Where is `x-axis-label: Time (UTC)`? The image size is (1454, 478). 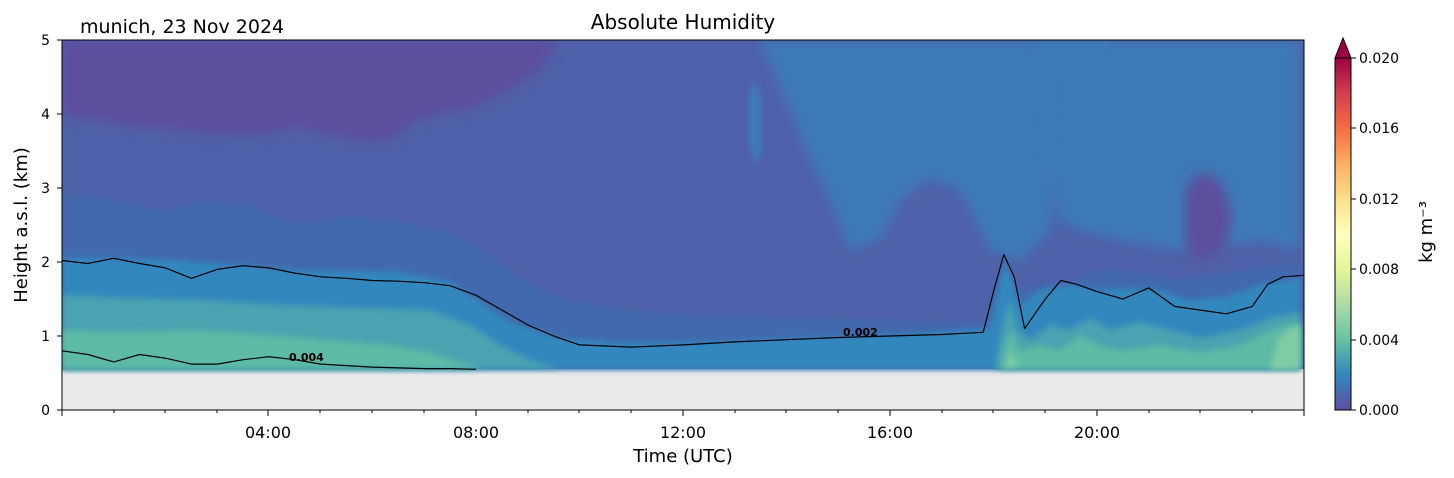 x-axis-label: Time (UTC) is located at coordinates (682, 456).